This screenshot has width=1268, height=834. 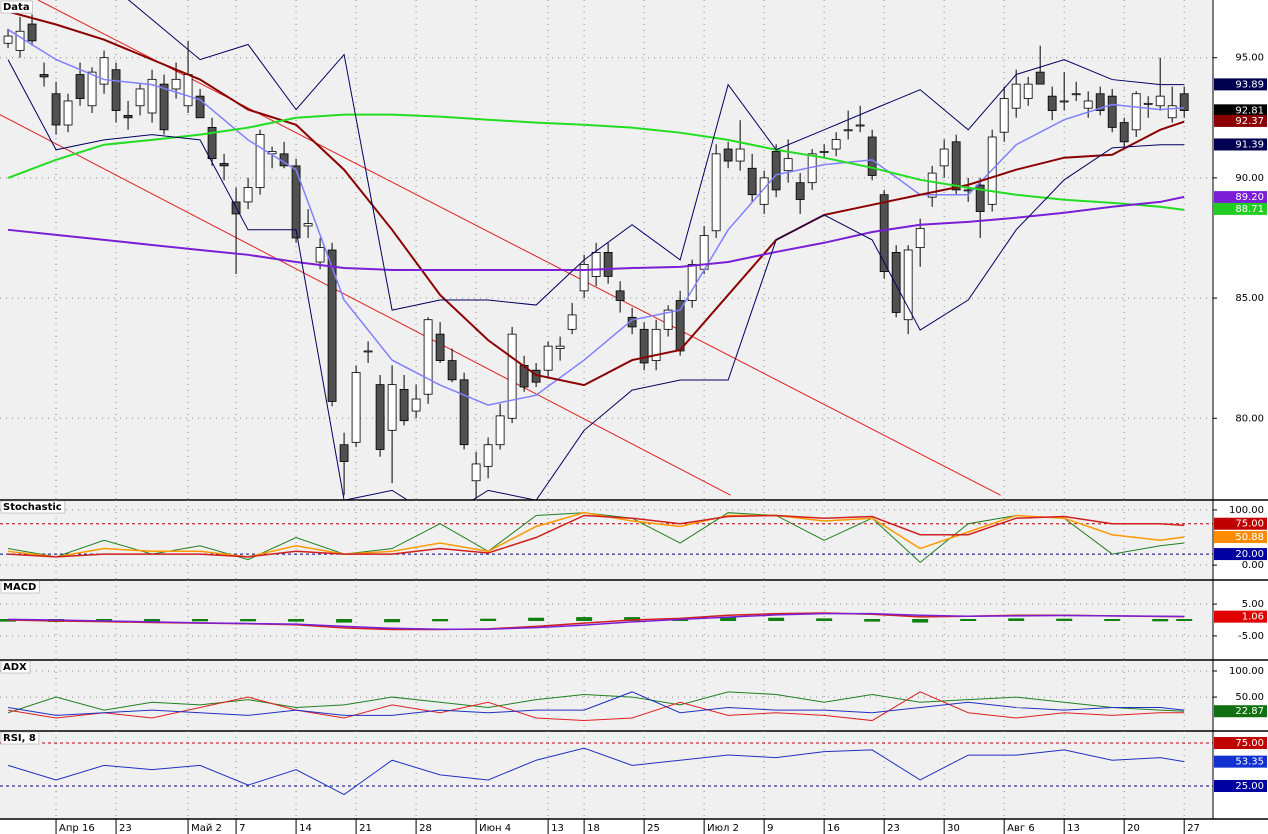 What do you see at coordinates (1249, 537) in the screenshot?
I see `value-label: 50.88` at bounding box center [1249, 537].